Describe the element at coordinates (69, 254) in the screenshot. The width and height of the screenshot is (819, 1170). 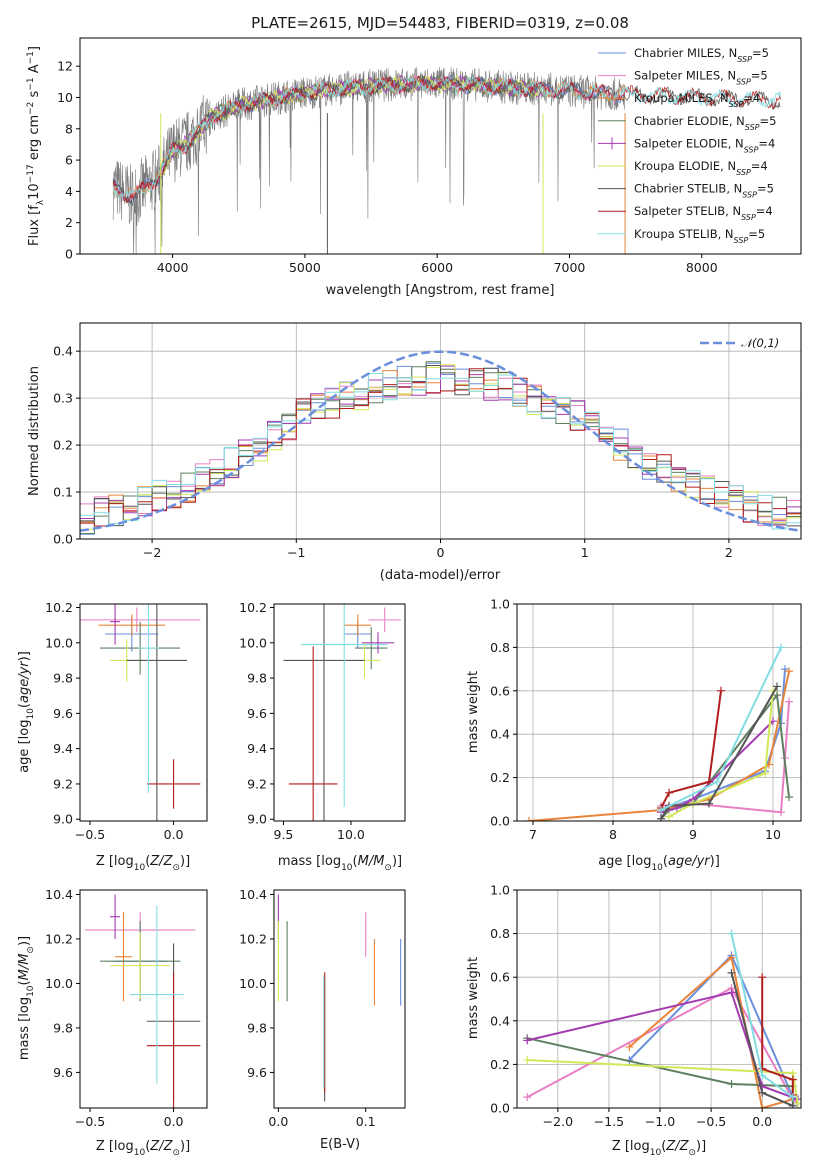
I see `y-tick-label: 0` at that location.